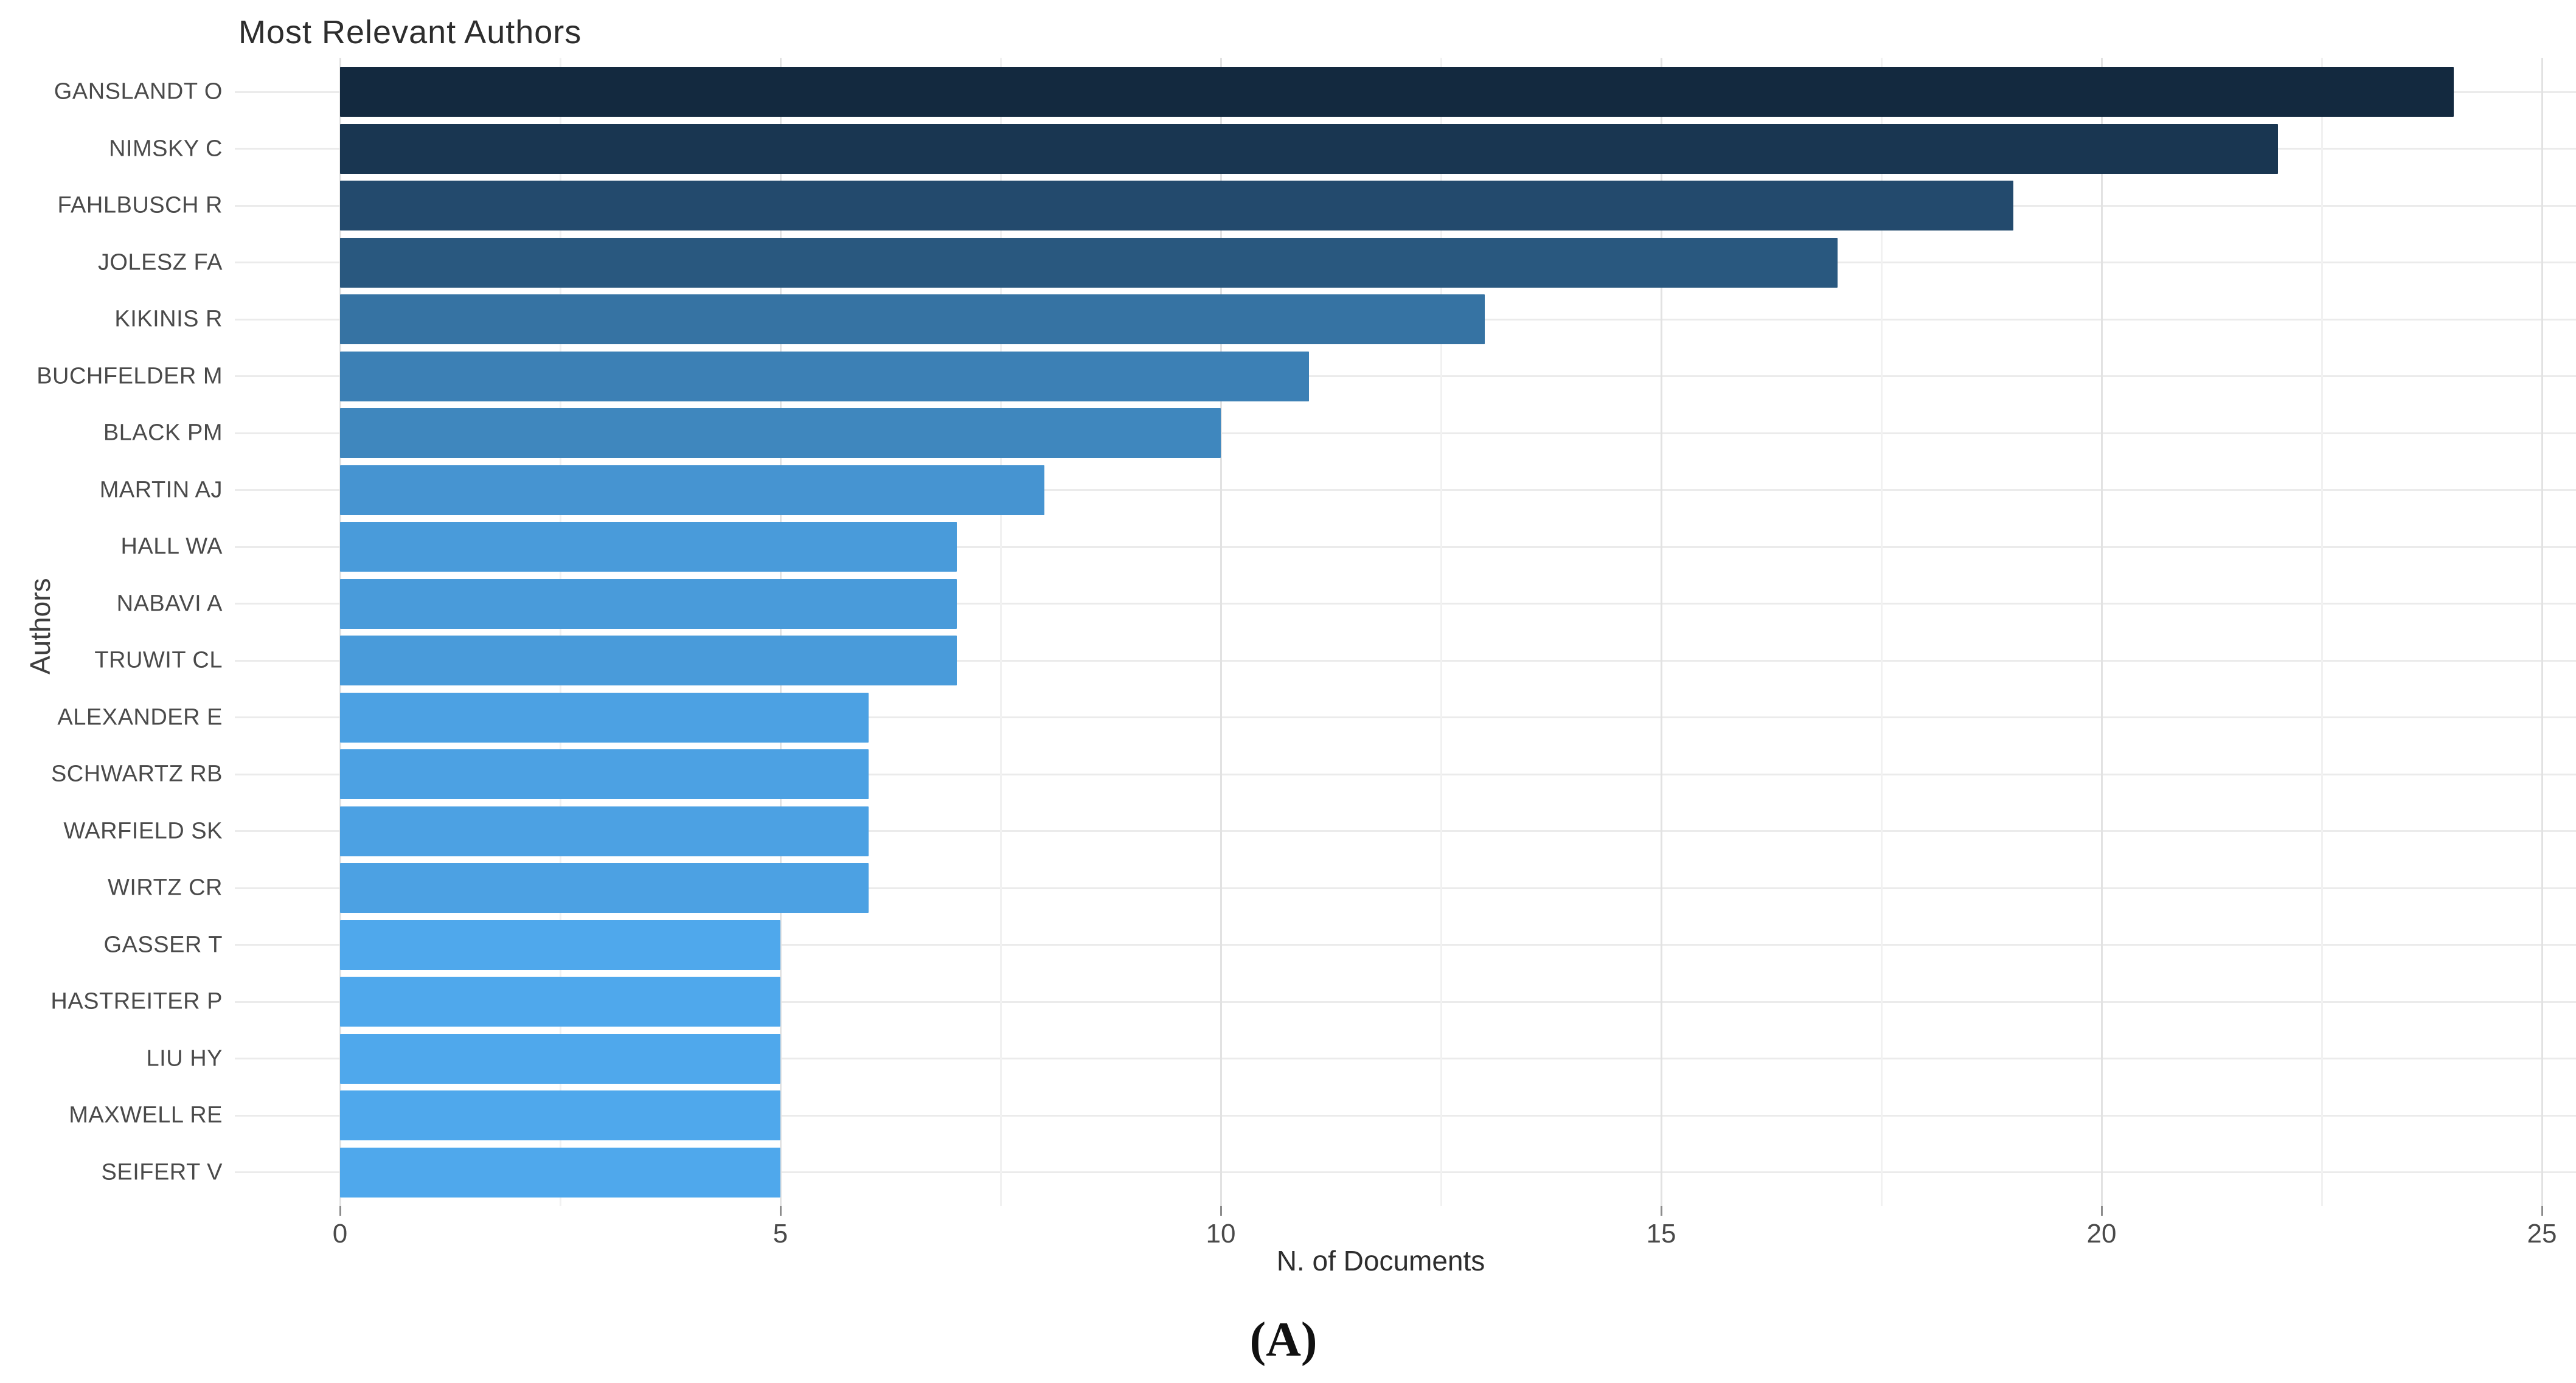 The image size is (2576, 1383). What do you see at coordinates (1661, 1234) in the screenshot?
I see `x-tick-label: 15` at bounding box center [1661, 1234].